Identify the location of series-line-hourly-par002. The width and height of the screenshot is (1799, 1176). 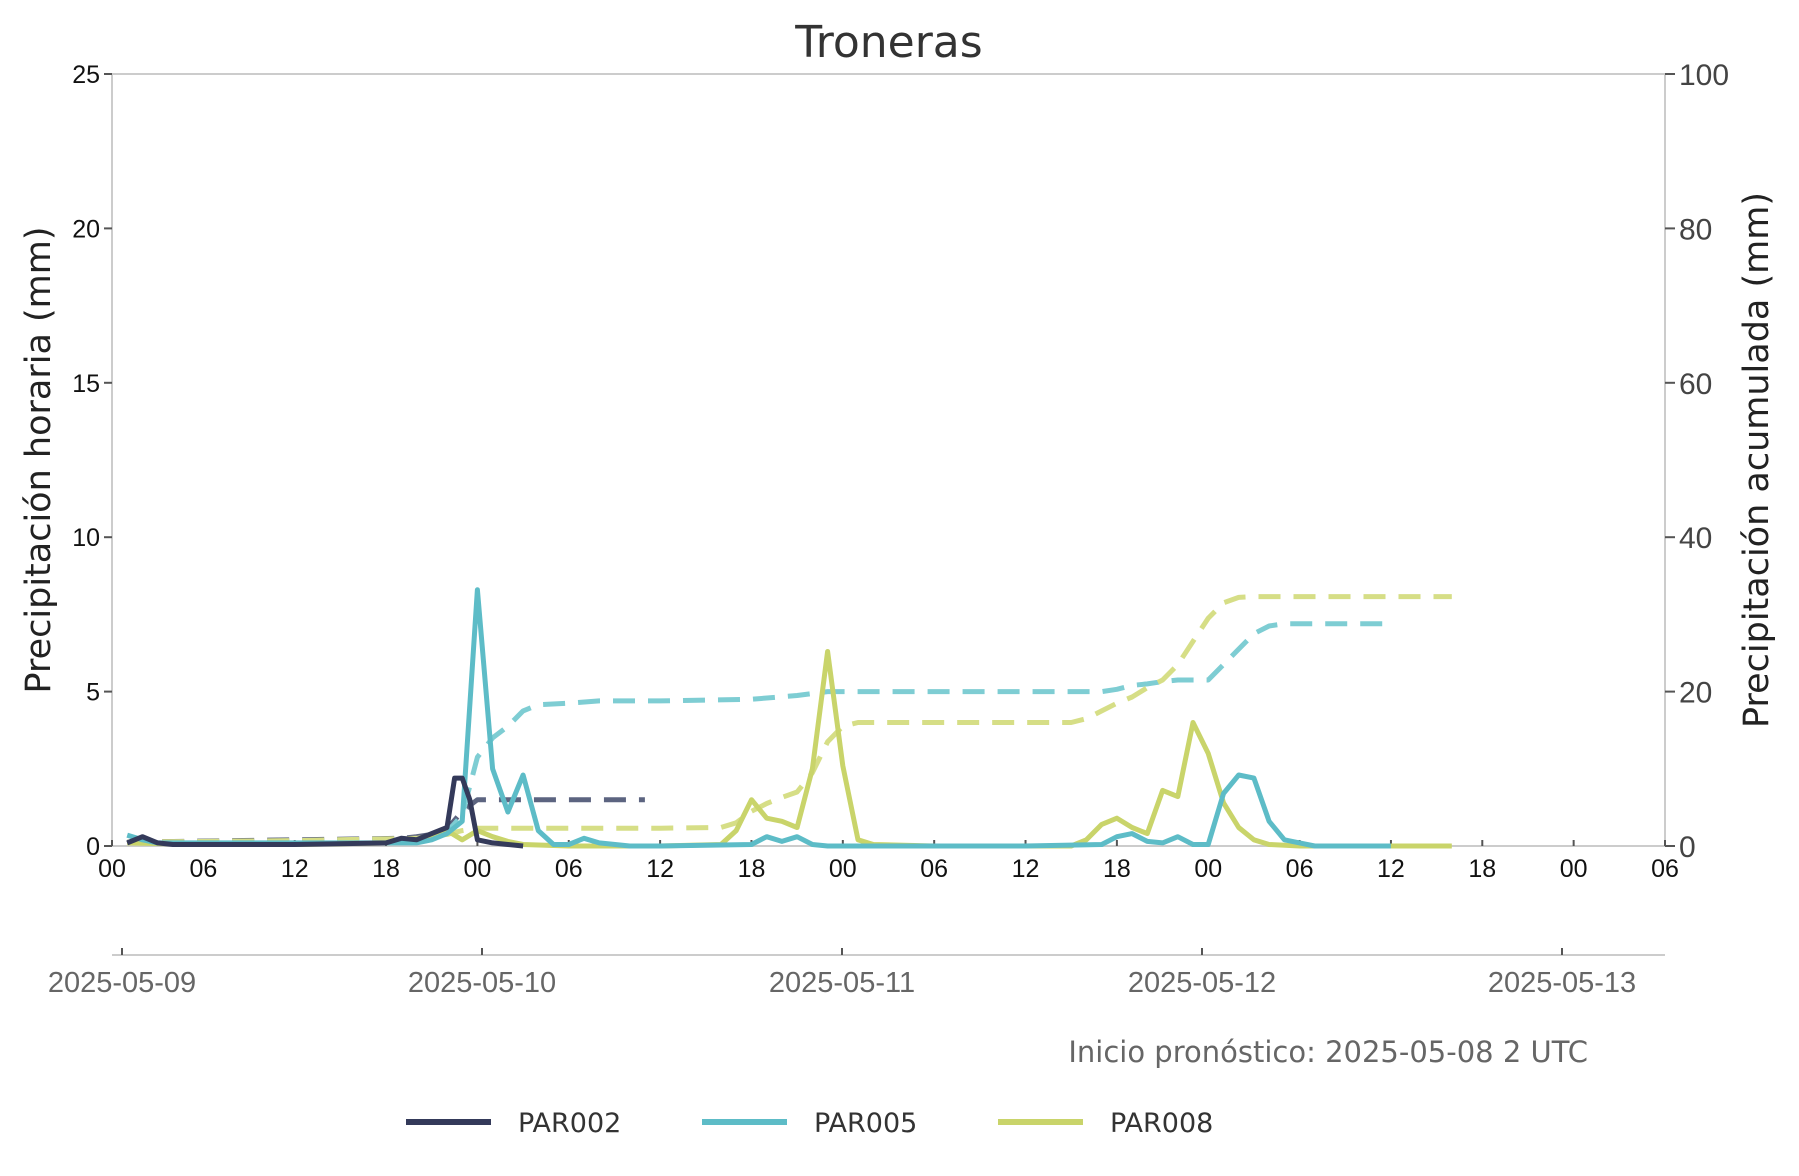
(325, 812).